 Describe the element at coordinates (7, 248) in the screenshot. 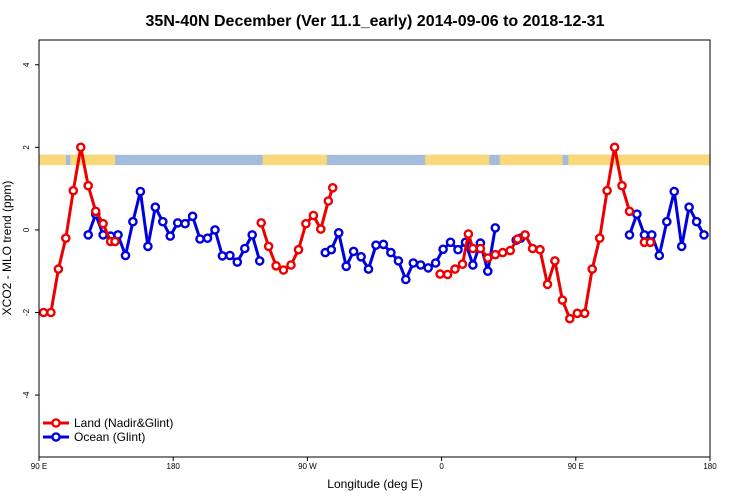

I see `y-axis-label: XCO2 - MLO trend (ppm)` at that location.